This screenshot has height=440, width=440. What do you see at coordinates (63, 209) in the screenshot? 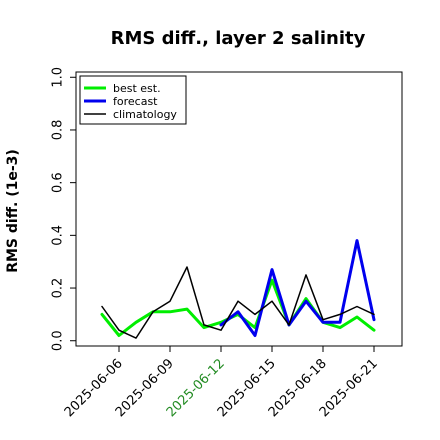
I see `y-axis: 0.0 0.2 0.4 0.6 0.8 1.0` at bounding box center [63, 209].